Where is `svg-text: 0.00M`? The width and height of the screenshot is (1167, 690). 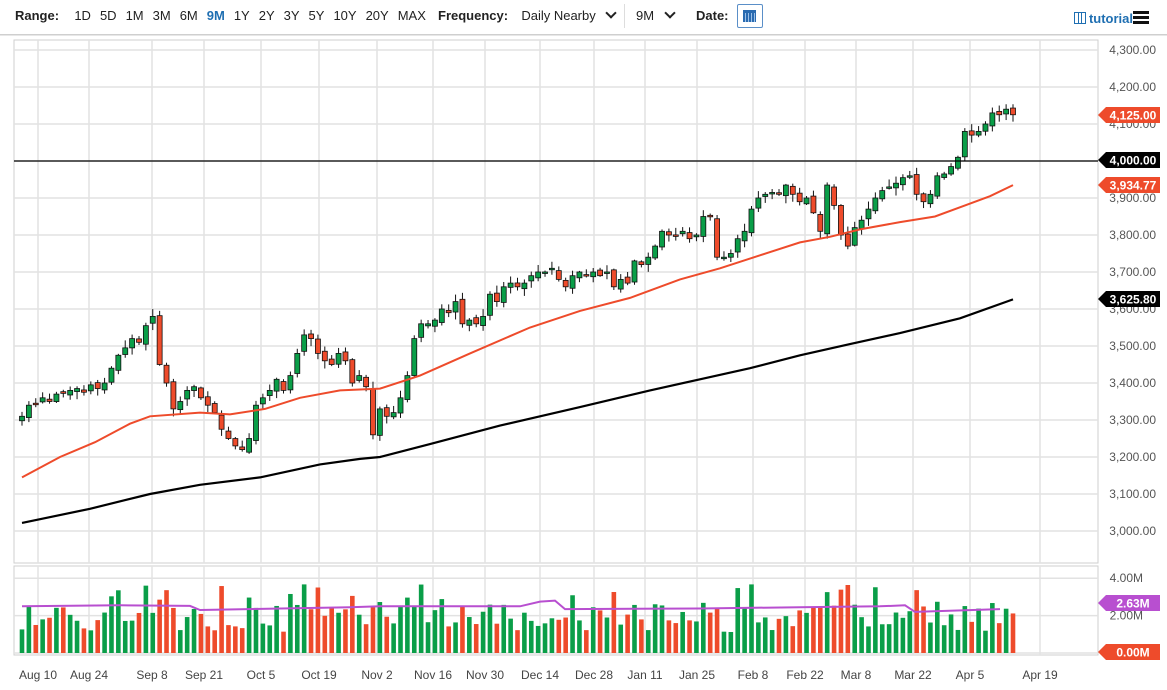 svg-text: 0.00M is located at coordinates (1132, 653).